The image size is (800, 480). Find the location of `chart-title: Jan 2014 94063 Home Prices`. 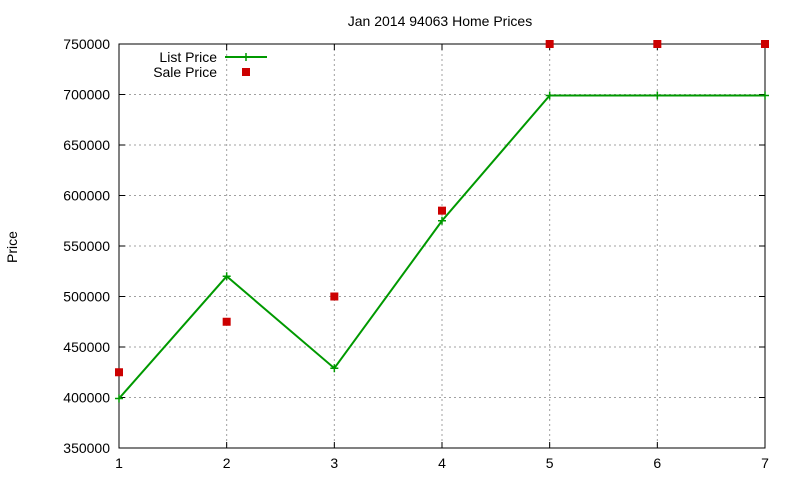

chart-title: Jan 2014 94063 Home Prices is located at coordinates (440, 21).